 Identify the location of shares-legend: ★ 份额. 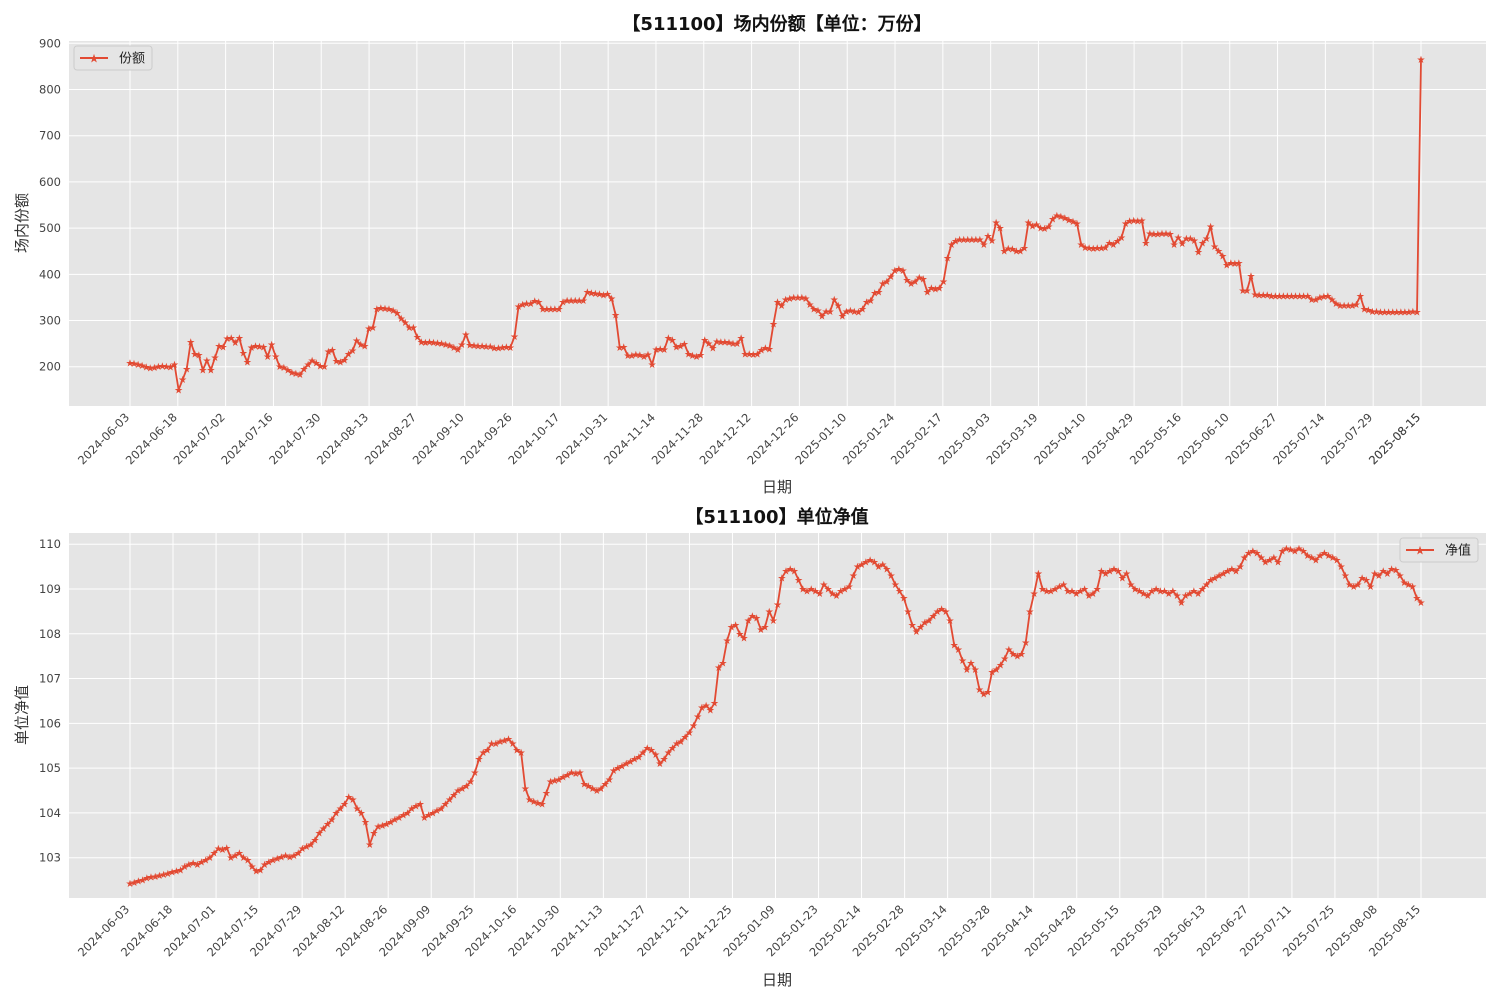
(113, 58).